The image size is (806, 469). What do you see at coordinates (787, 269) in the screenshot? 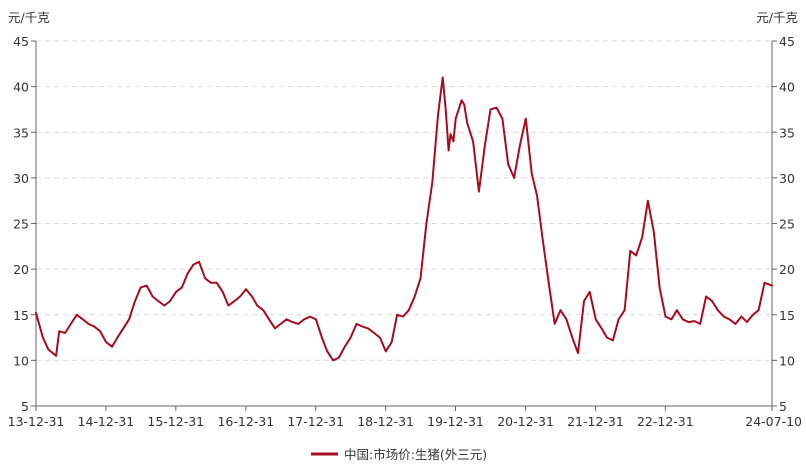
I see `y-tick-label-right: 20` at bounding box center [787, 269].